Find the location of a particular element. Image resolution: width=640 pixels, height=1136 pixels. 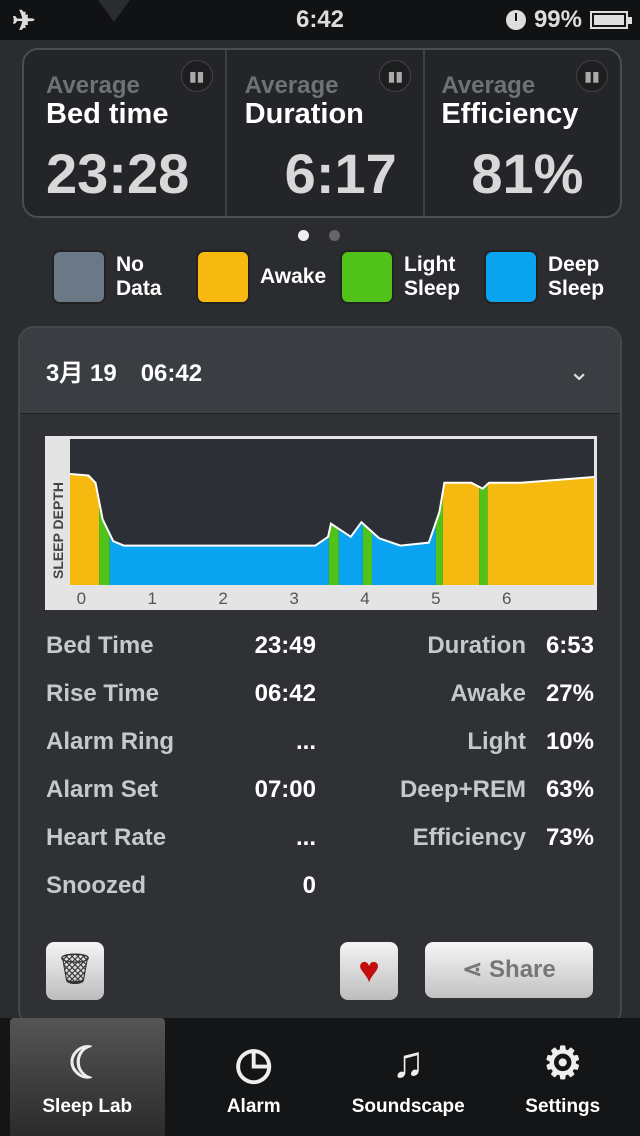

detail-label: Awake is located at coordinates (488, 693).